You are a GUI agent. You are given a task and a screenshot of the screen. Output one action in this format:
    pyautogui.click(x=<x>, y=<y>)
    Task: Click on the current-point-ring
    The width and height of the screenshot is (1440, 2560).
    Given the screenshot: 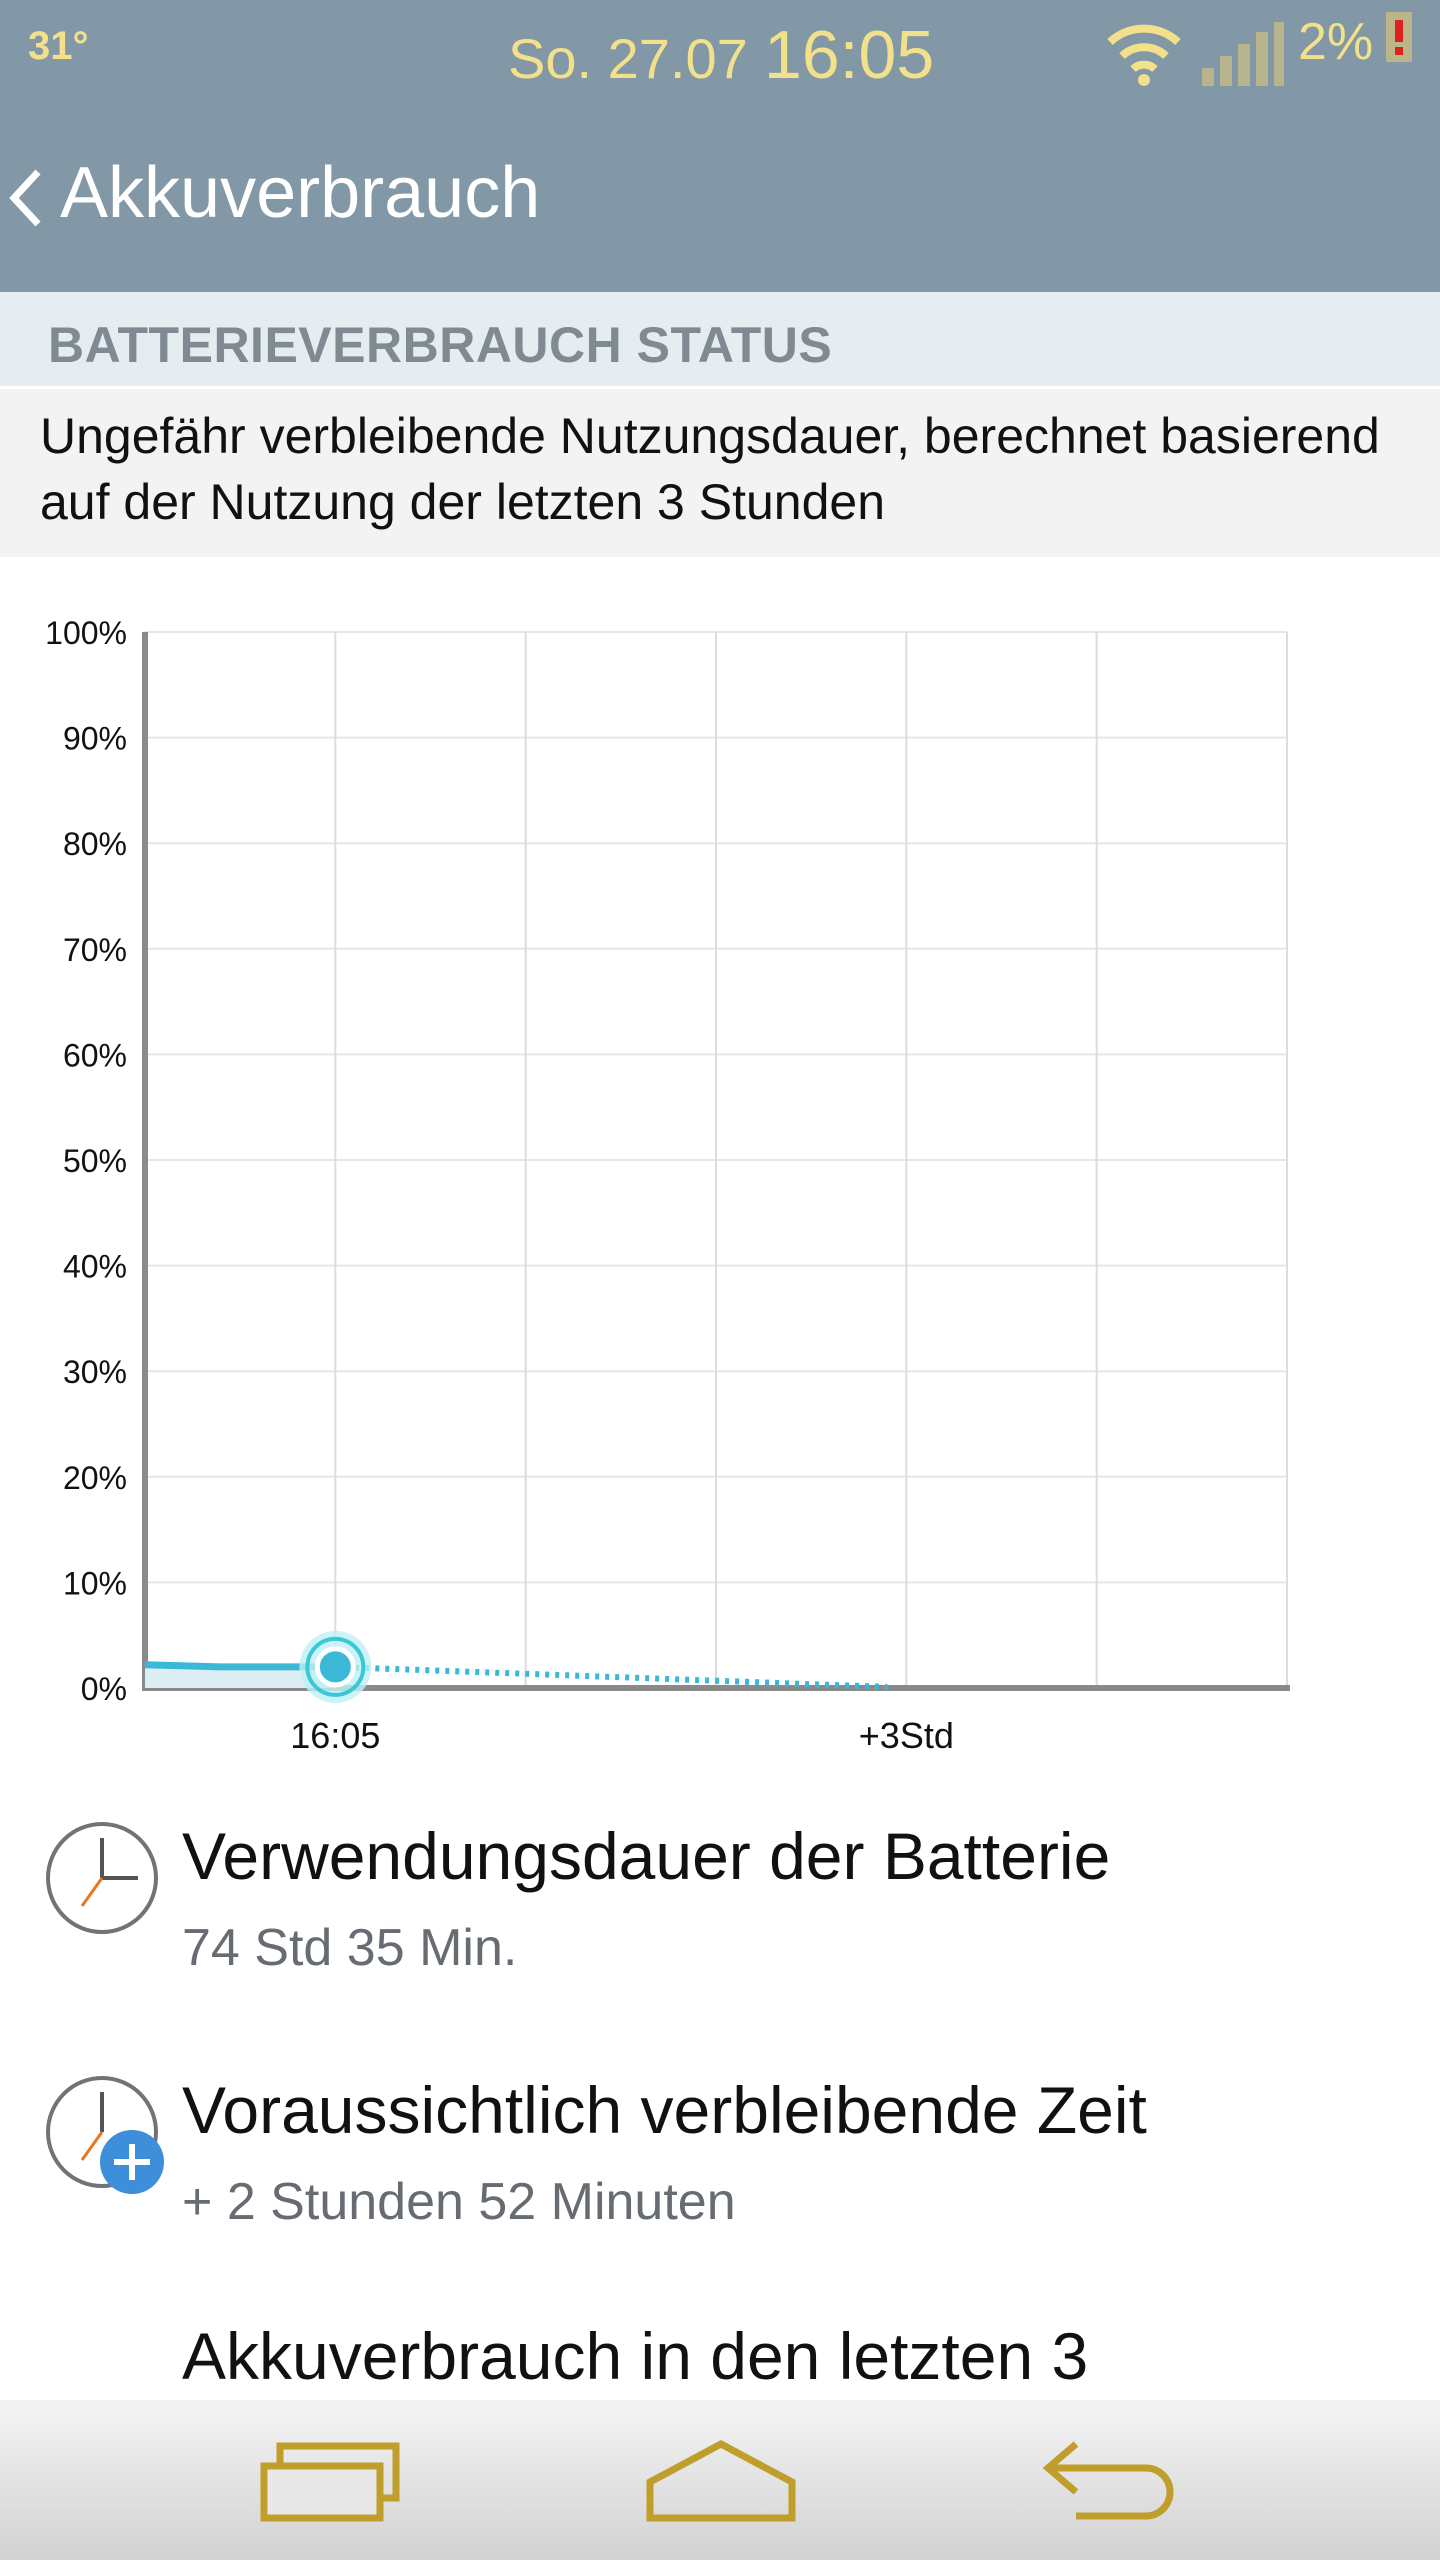 What is the action you would take?
    pyautogui.click(x=335, y=1666)
    